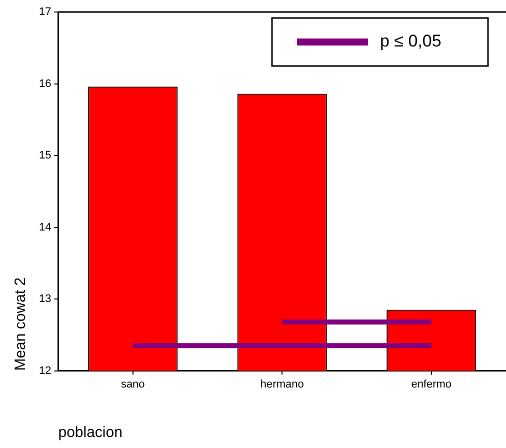 This screenshot has width=506, height=448. What do you see at coordinates (45, 370) in the screenshot?
I see `y-tick-label: 12` at bounding box center [45, 370].